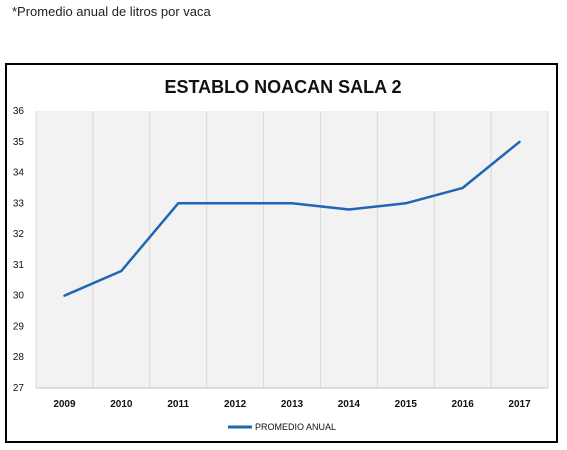 The height and width of the screenshot is (450, 567). I want to click on x-tick-label: 2012, so click(235, 404).